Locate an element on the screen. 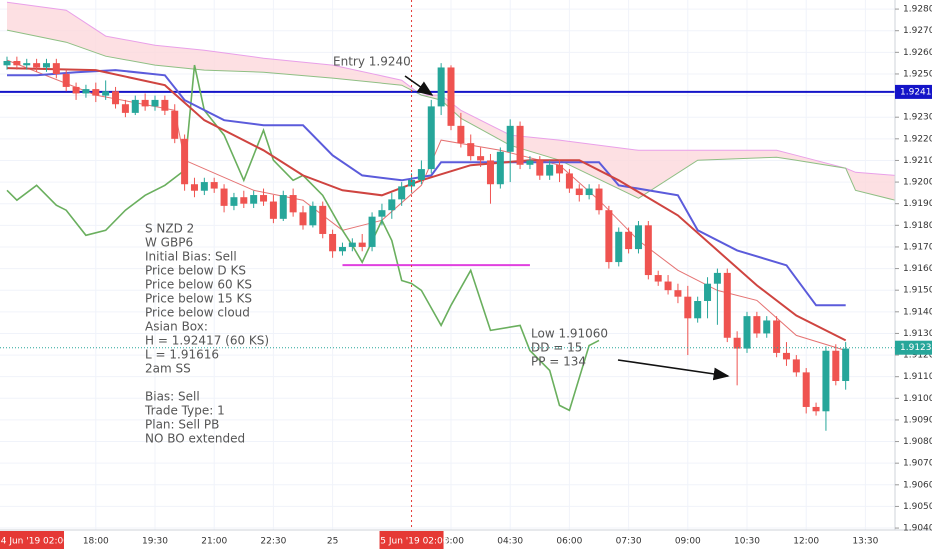 The image size is (932, 550). time-marker-label: 24 Jun '19 02:00 is located at coordinates (34, 542).